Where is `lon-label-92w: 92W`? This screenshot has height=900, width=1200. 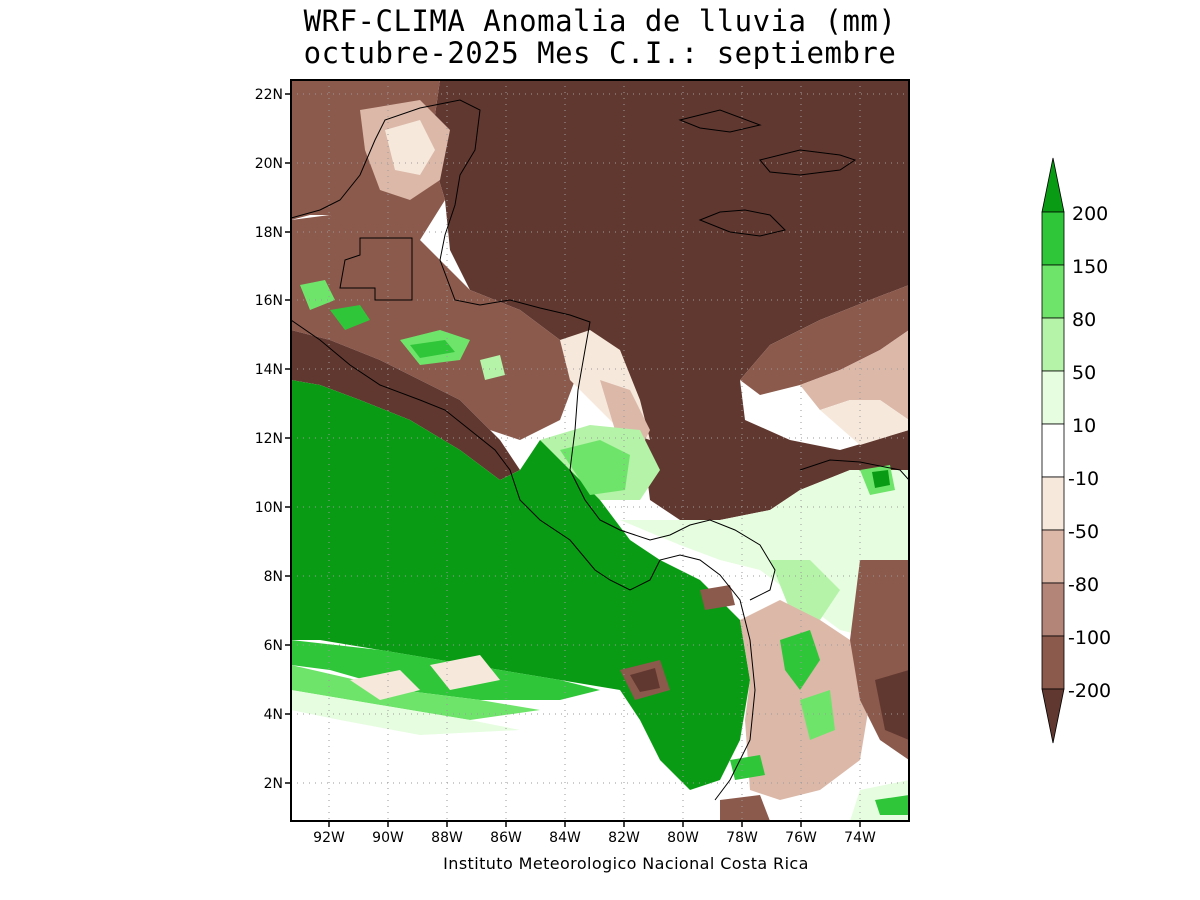
lon-label-92w: 92W is located at coordinates (329, 838).